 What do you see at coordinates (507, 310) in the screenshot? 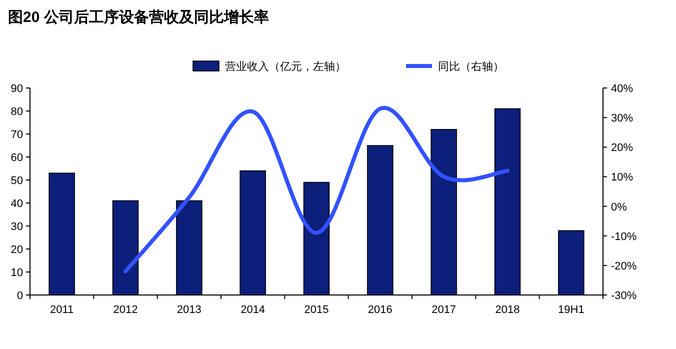
I see `x-tick-label: 2018` at bounding box center [507, 310].